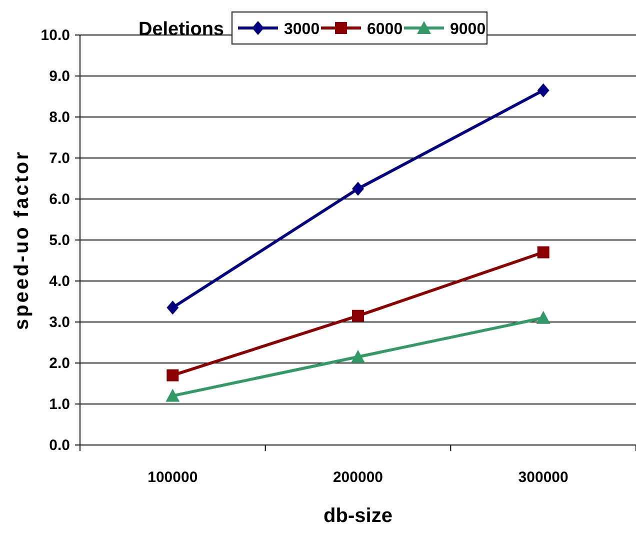 This screenshot has width=636, height=534. Describe the element at coordinates (59, 199) in the screenshot. I see `y-tick-label: 6.0` at that location.